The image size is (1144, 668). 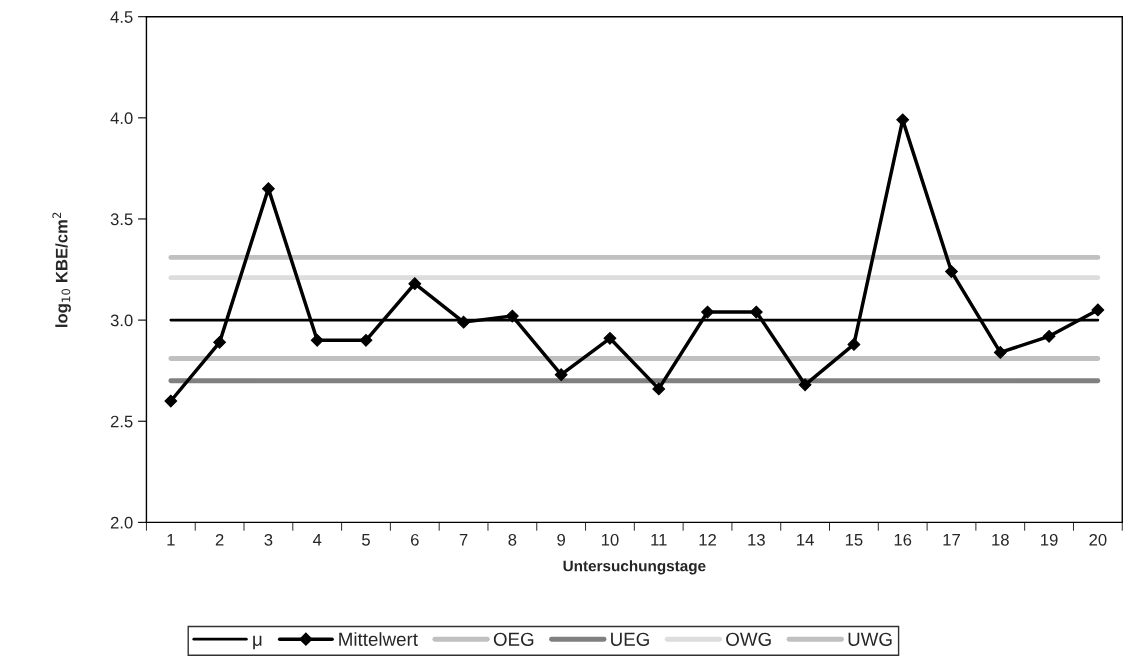 What do you see at coordinates (854, 540) in the screenshot?
I see `x-tick-label: 15` at bounding box center [854, 540].